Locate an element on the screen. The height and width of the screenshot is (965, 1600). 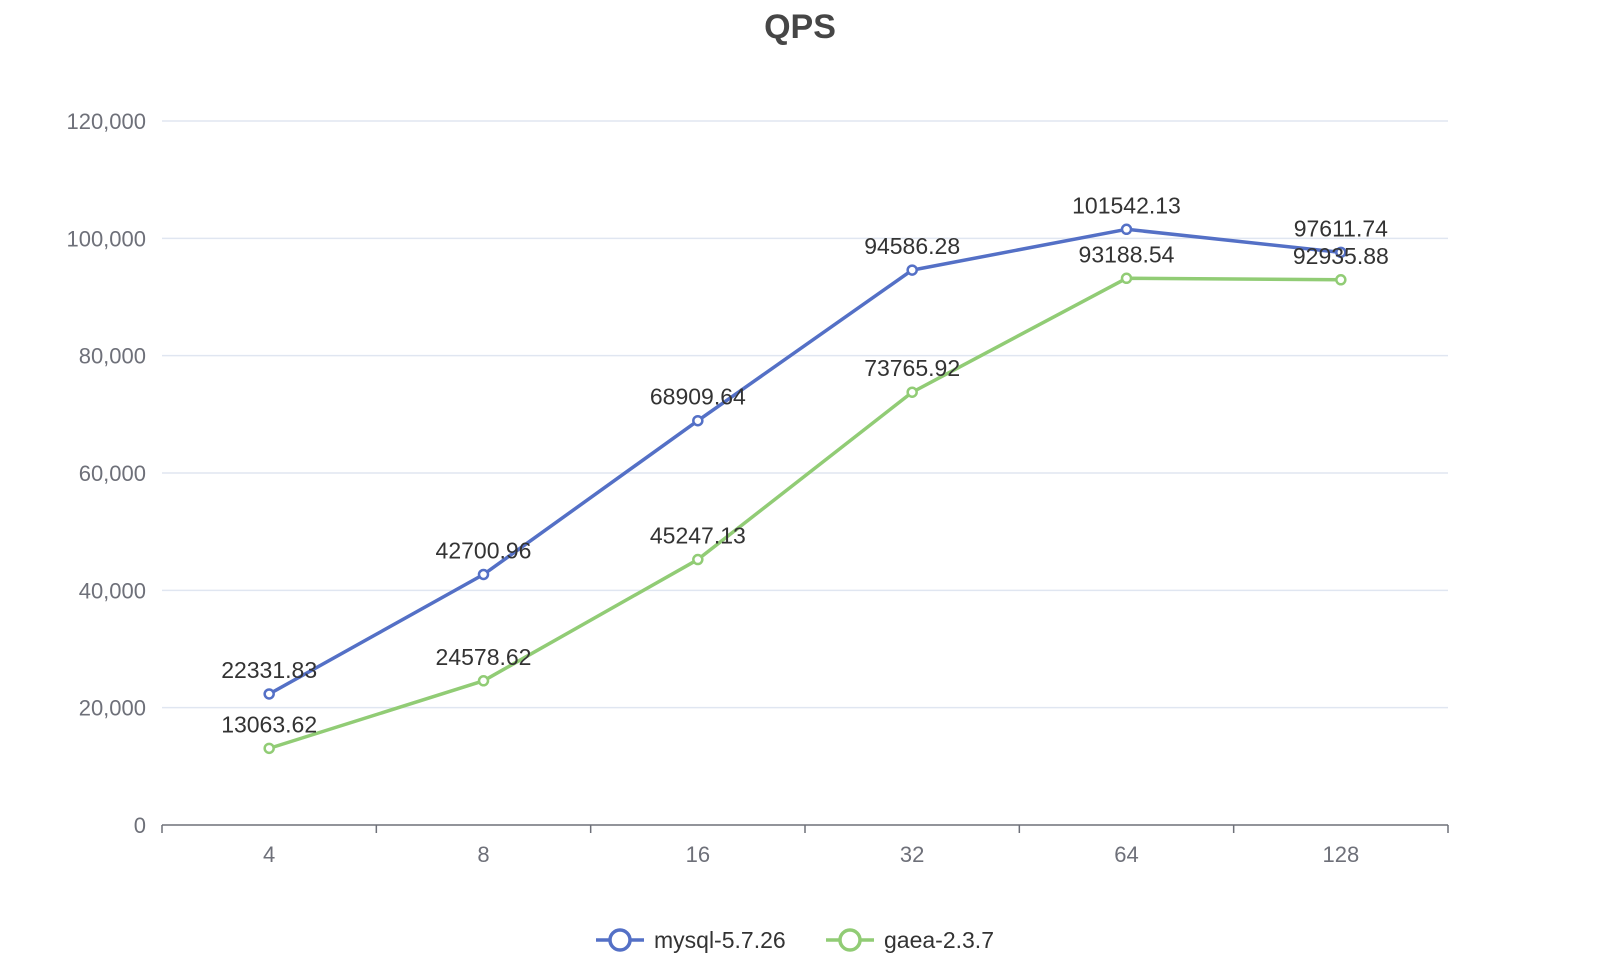
y-tick-label: 100,000 is located at coordinates (106, 238).